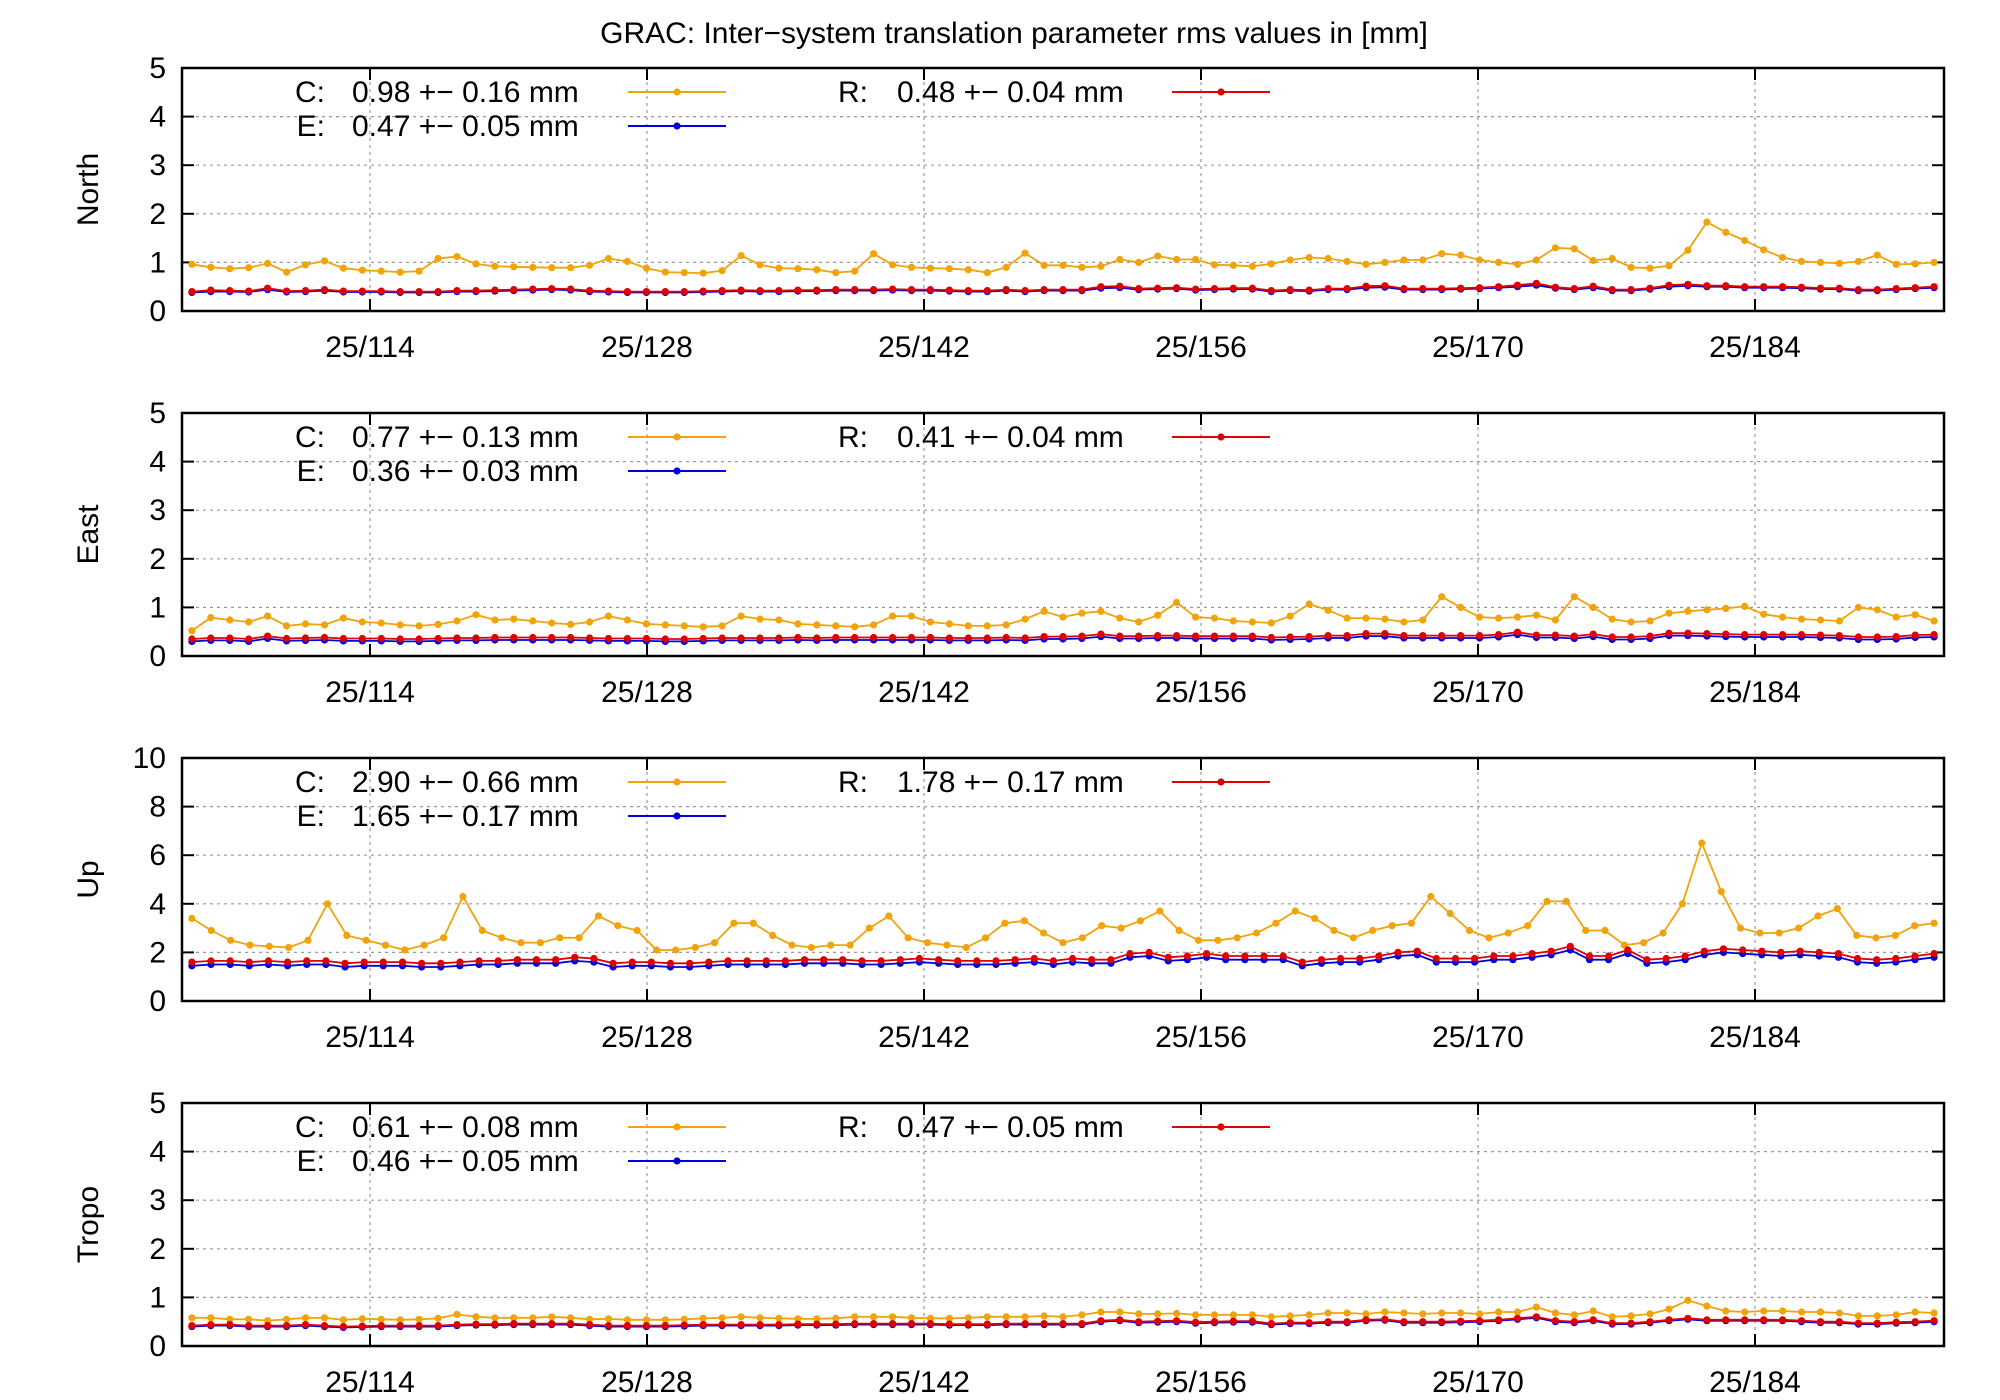 Image resolution: width=2000 pixels, height=1400 pixels. What do you see at coordinates (88, 1224) in the screenshot?
I see `y-axis-label: Tropo` at bounding box center [88, 1224].